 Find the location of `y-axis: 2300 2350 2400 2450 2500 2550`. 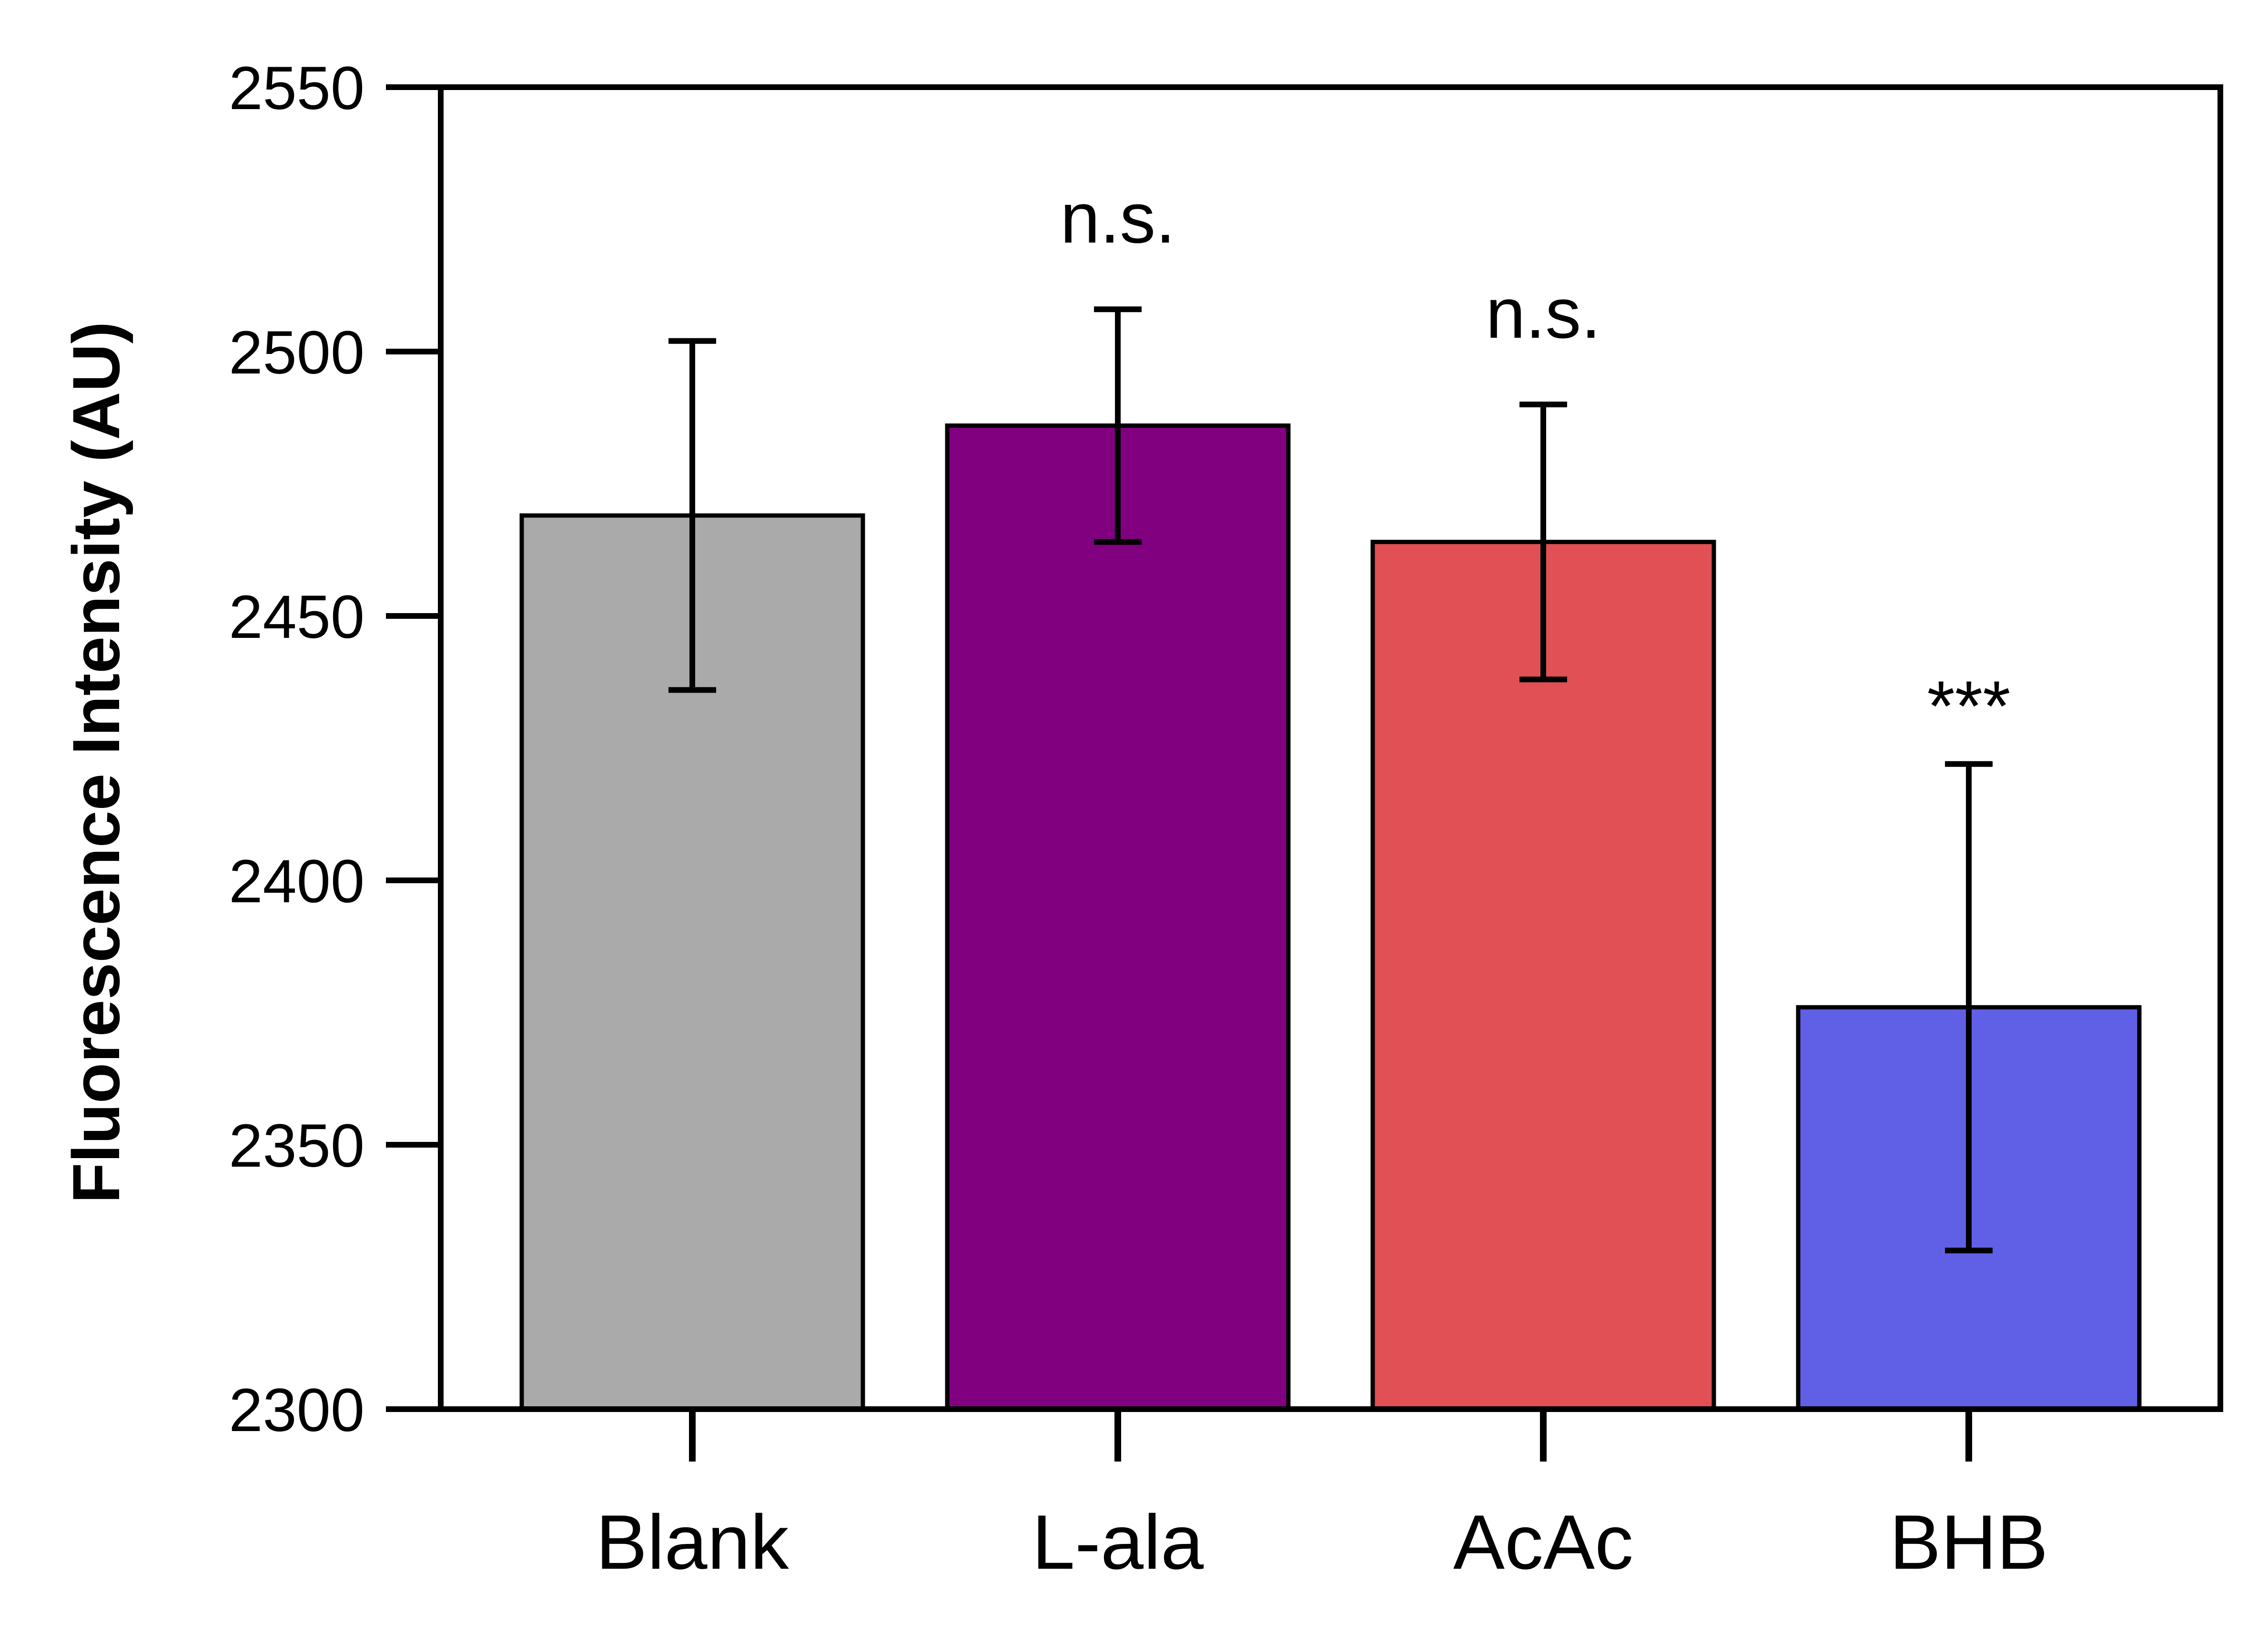

y-axis: 2300 2350 2400 2450 2500 2550 is located at coordinates (335, 749).